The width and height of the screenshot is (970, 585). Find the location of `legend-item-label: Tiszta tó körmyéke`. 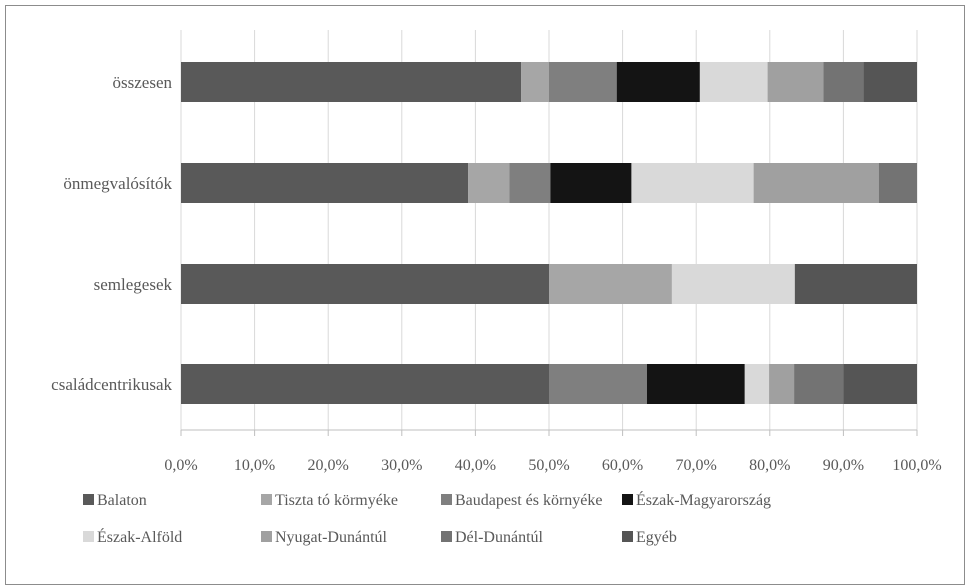

legend-item-label: Tiszta tó körmyéke is located at coordinates (336, 500).